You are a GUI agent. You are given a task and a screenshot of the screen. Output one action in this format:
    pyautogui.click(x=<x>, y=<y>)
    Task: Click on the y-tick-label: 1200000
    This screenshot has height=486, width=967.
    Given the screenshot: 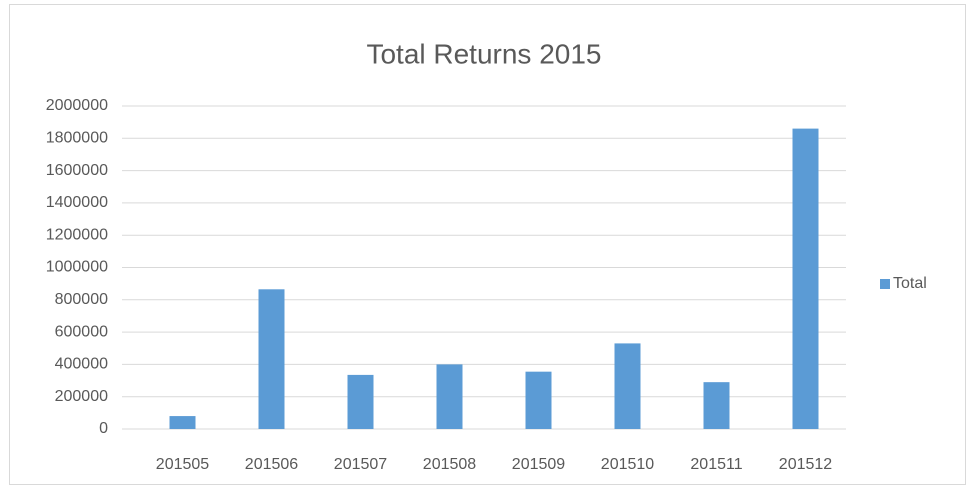 What is the action you would take?
    pyautogui.click(x=77, y=234)
    